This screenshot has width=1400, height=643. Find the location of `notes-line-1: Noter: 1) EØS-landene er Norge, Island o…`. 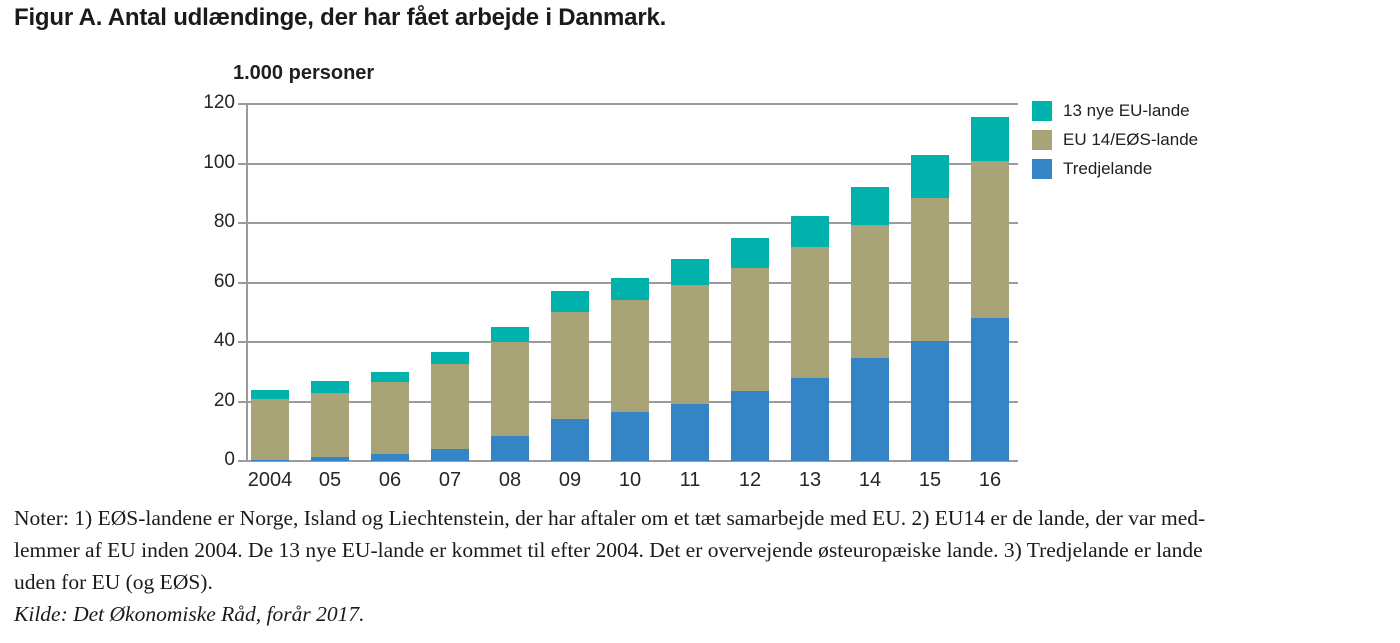

notes-line-1: Noter: 1) EØS-landene er Norge, Island o… is located at coordinates (610, 518).